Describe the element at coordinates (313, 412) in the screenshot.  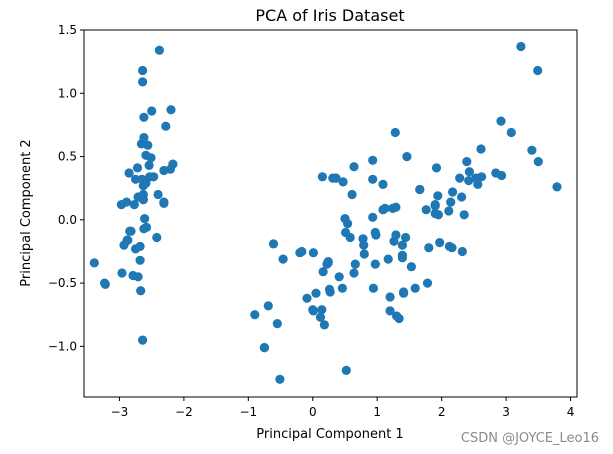
I see `x-tick-label: 0` at that location.